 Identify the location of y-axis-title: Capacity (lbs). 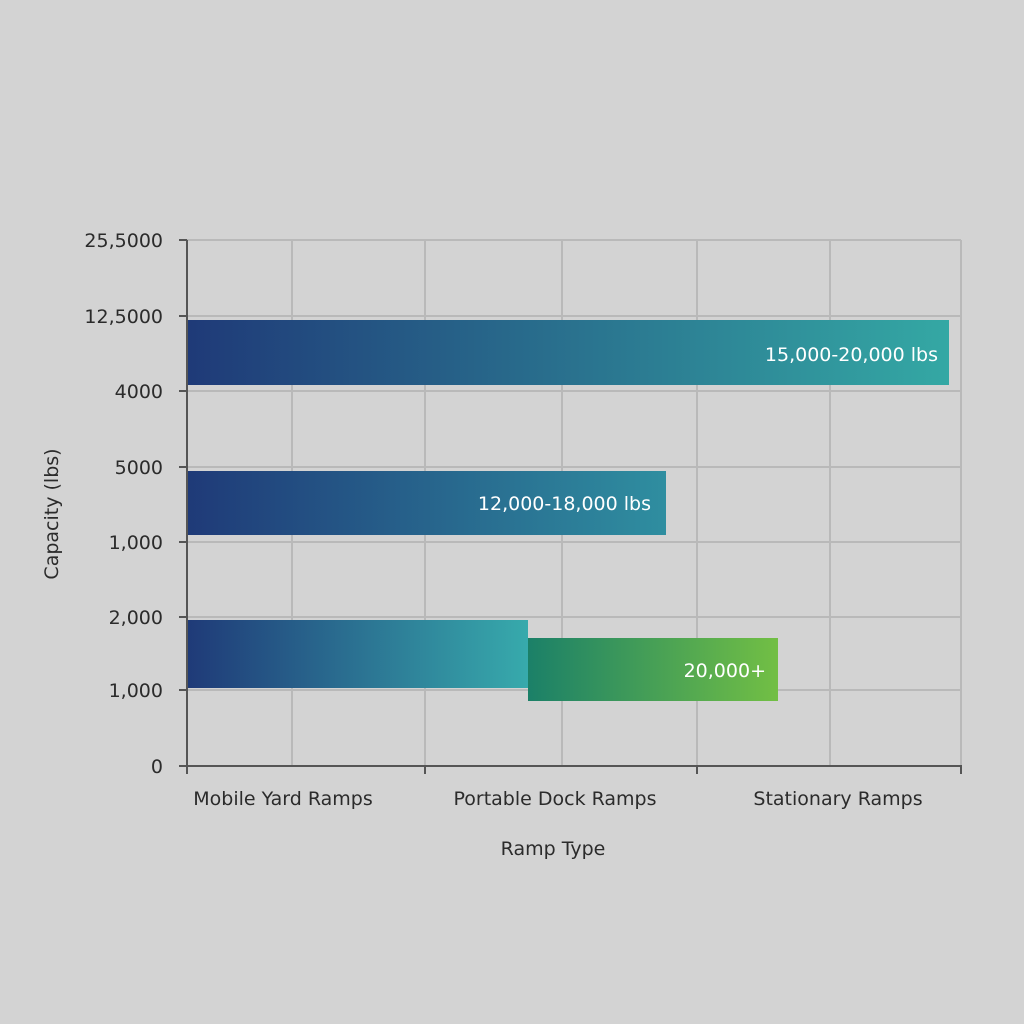
(52, 513).